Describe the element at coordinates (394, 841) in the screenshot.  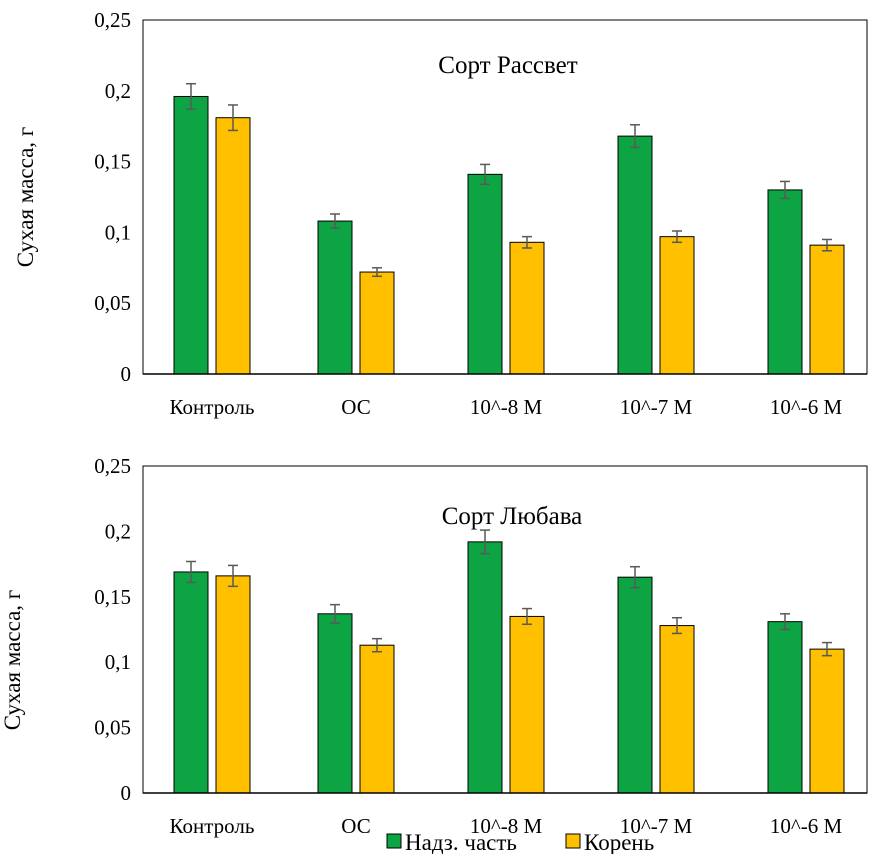
I see `legend-swatch-shoot` at that location.